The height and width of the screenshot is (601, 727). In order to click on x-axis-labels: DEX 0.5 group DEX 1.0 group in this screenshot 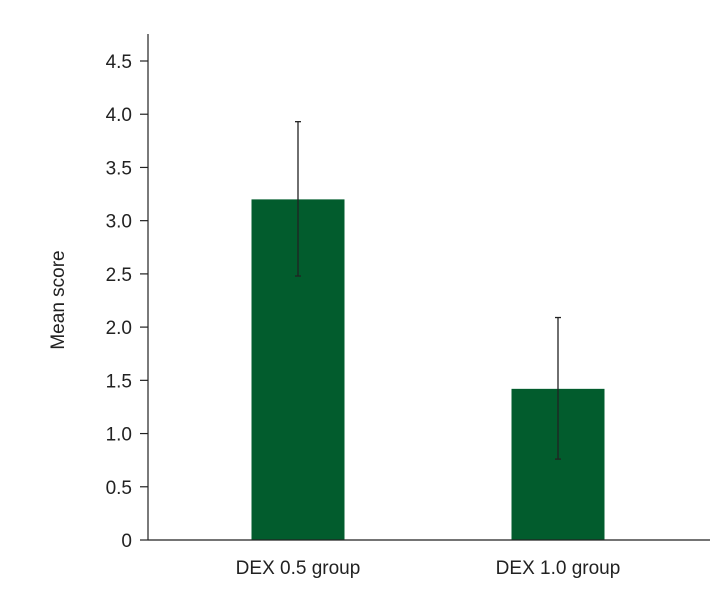, I will do `click(428, 568)`.